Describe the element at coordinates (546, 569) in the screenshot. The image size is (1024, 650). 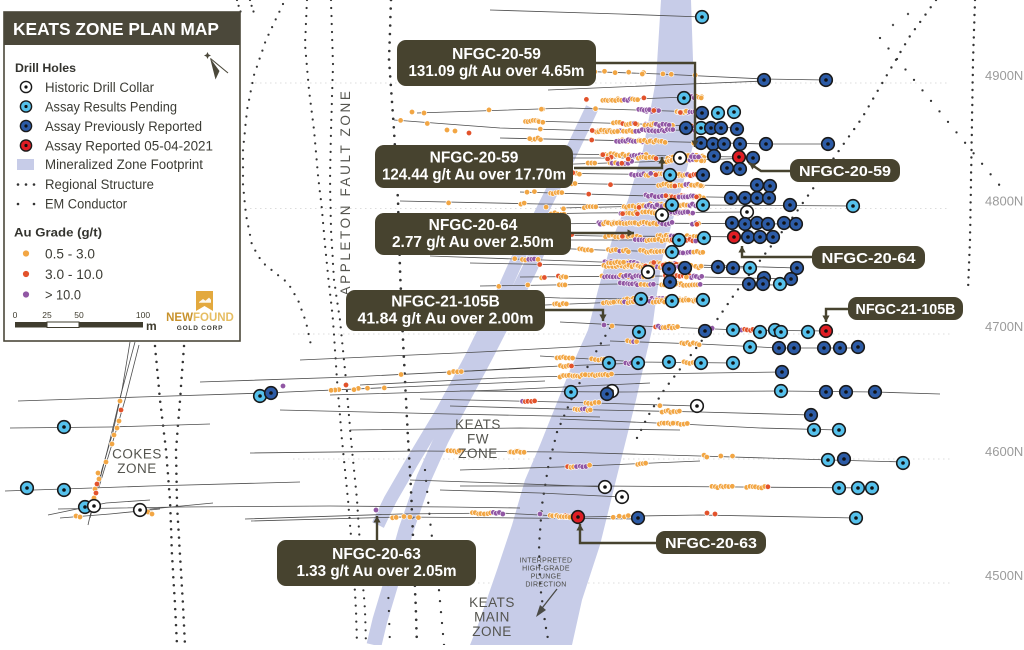
I see `svg-text: HIGH-GRADE` at that location.